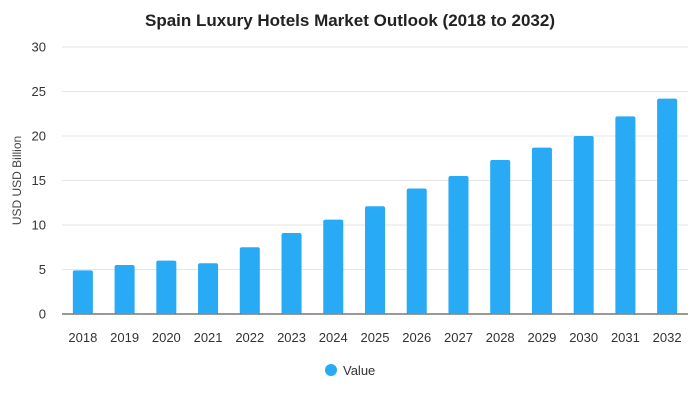 The height and width of the screenshot is (400, 700). Describe the element at coordinates (333, 337) in the screenshot. I see `x-tick-label: 2024` at that location.